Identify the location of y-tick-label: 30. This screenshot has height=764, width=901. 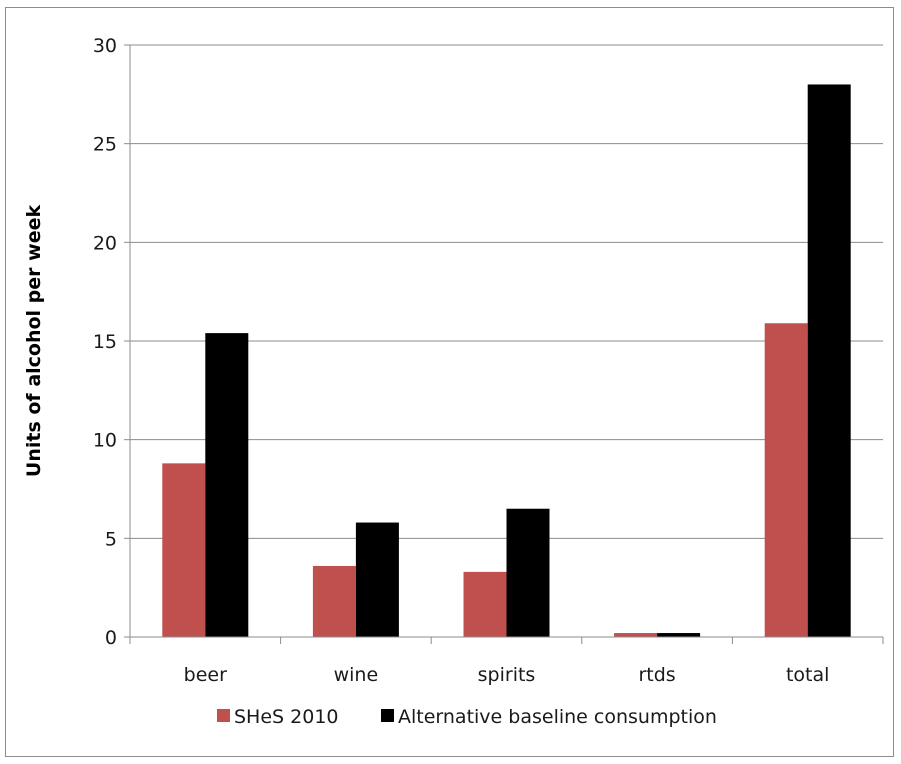
(105, 46).